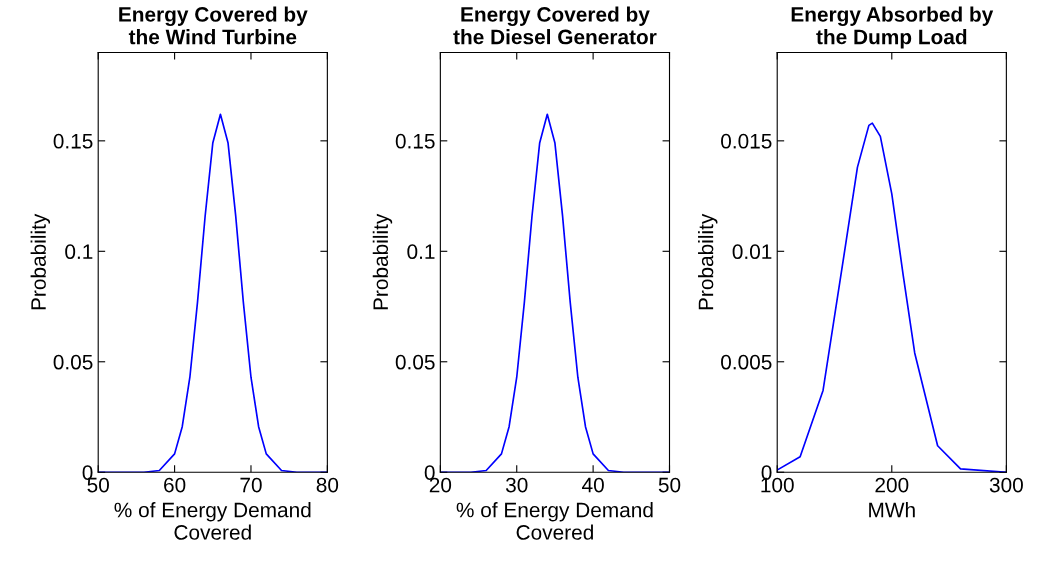 The image size is (1056, 583). What do you see at coordinates (251, 485) in the screenshot?
I see `x-tick-label: 70` at bounding box center [251, 485].